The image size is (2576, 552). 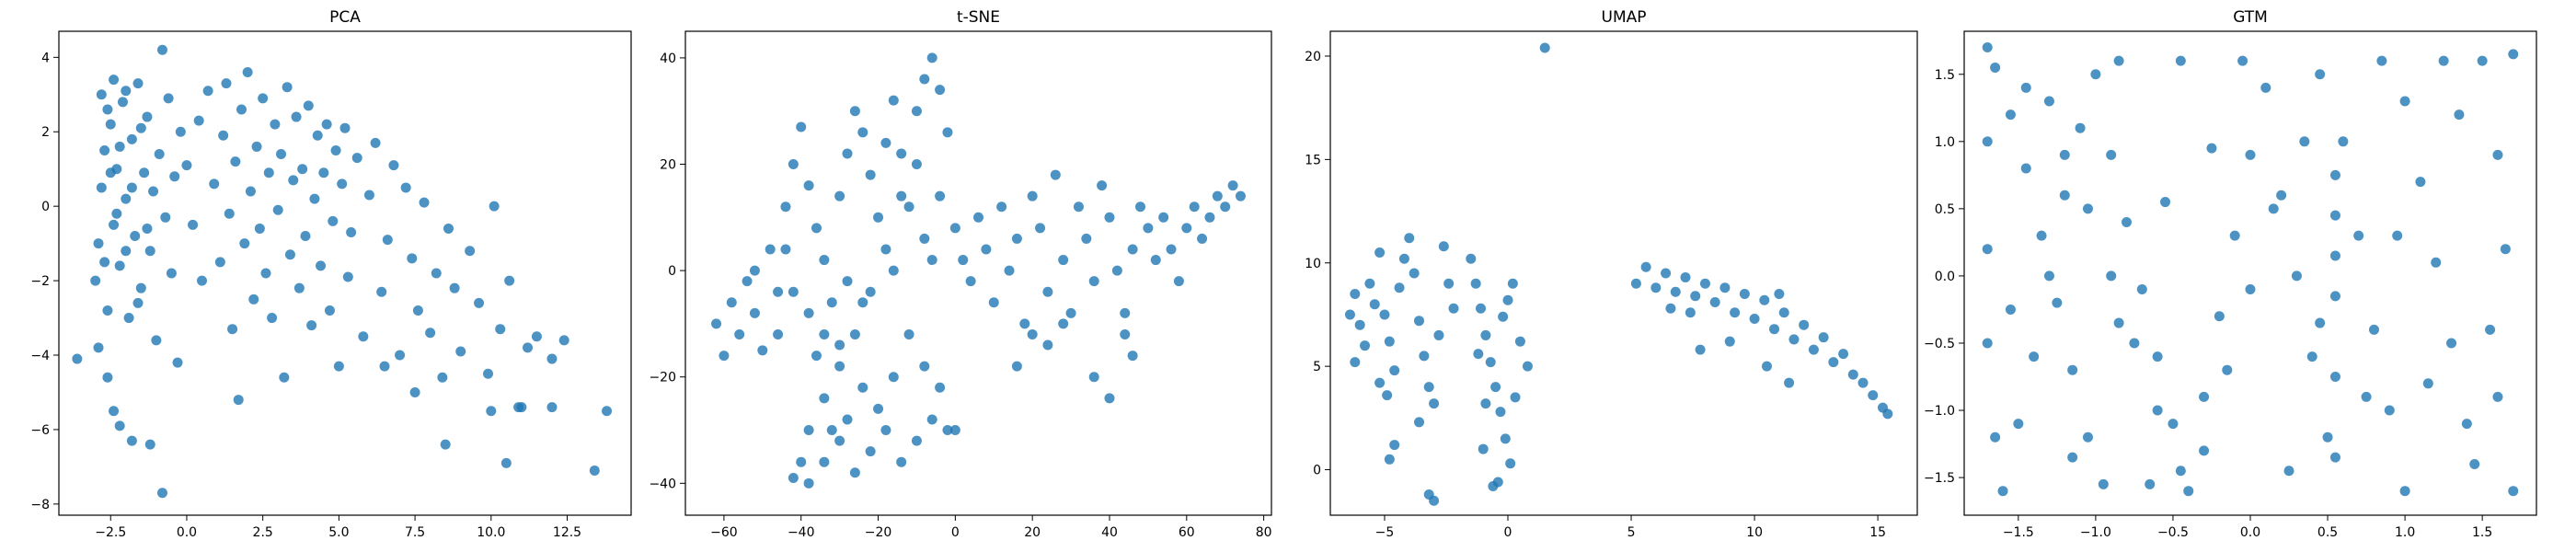 I want to click on y-tick-label: −1.0, so click(x=1939, y=411).